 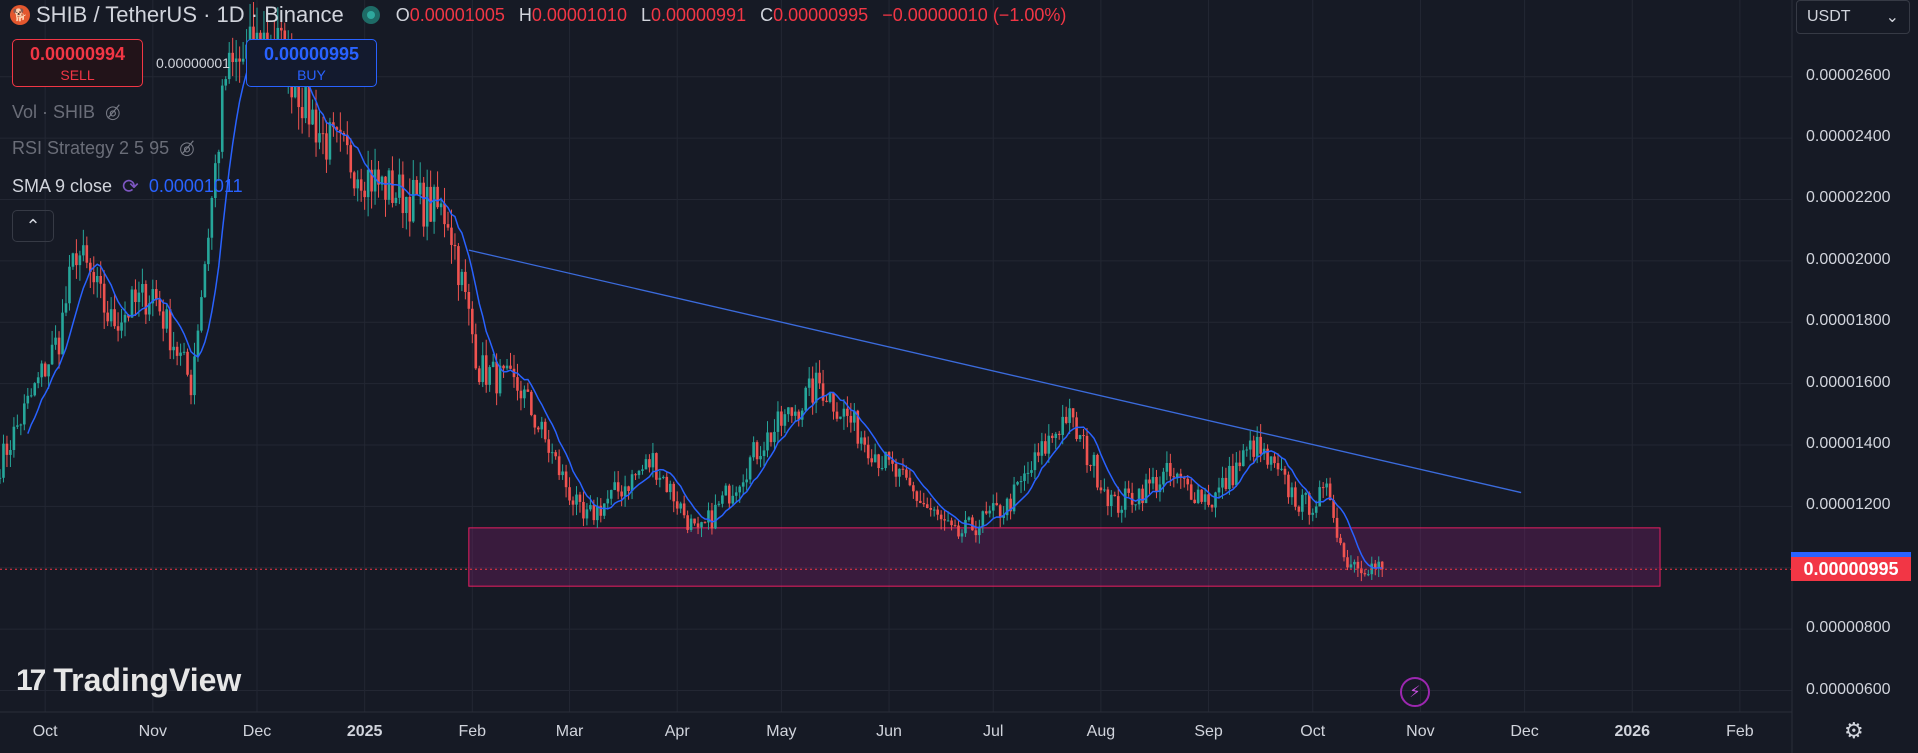 I want to click on last-price-tag: 0.00000995, so click(x=1851, y=569).